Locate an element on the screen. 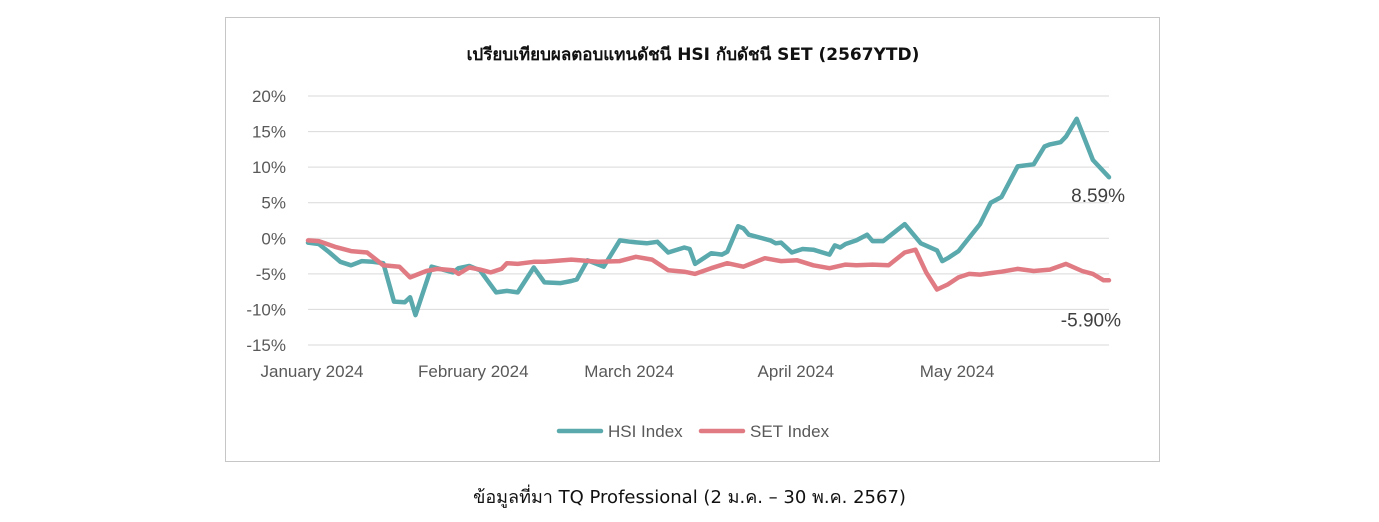  y-tick-label: -10% is located at coordinates (266, 309).